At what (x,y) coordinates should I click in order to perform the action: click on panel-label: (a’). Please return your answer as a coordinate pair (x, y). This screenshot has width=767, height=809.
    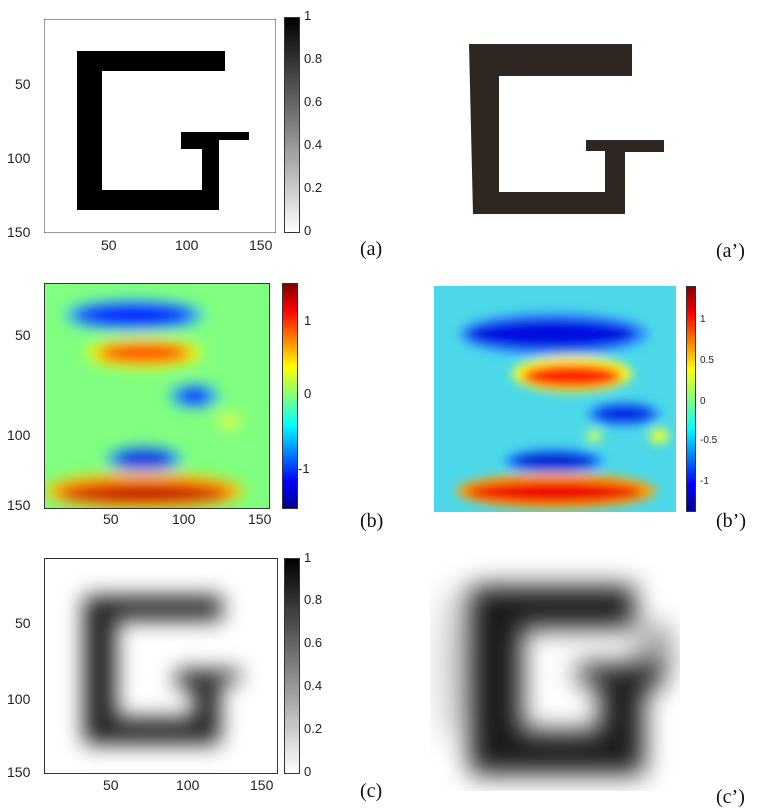
    Looking at the image, I should click on (730, 251).